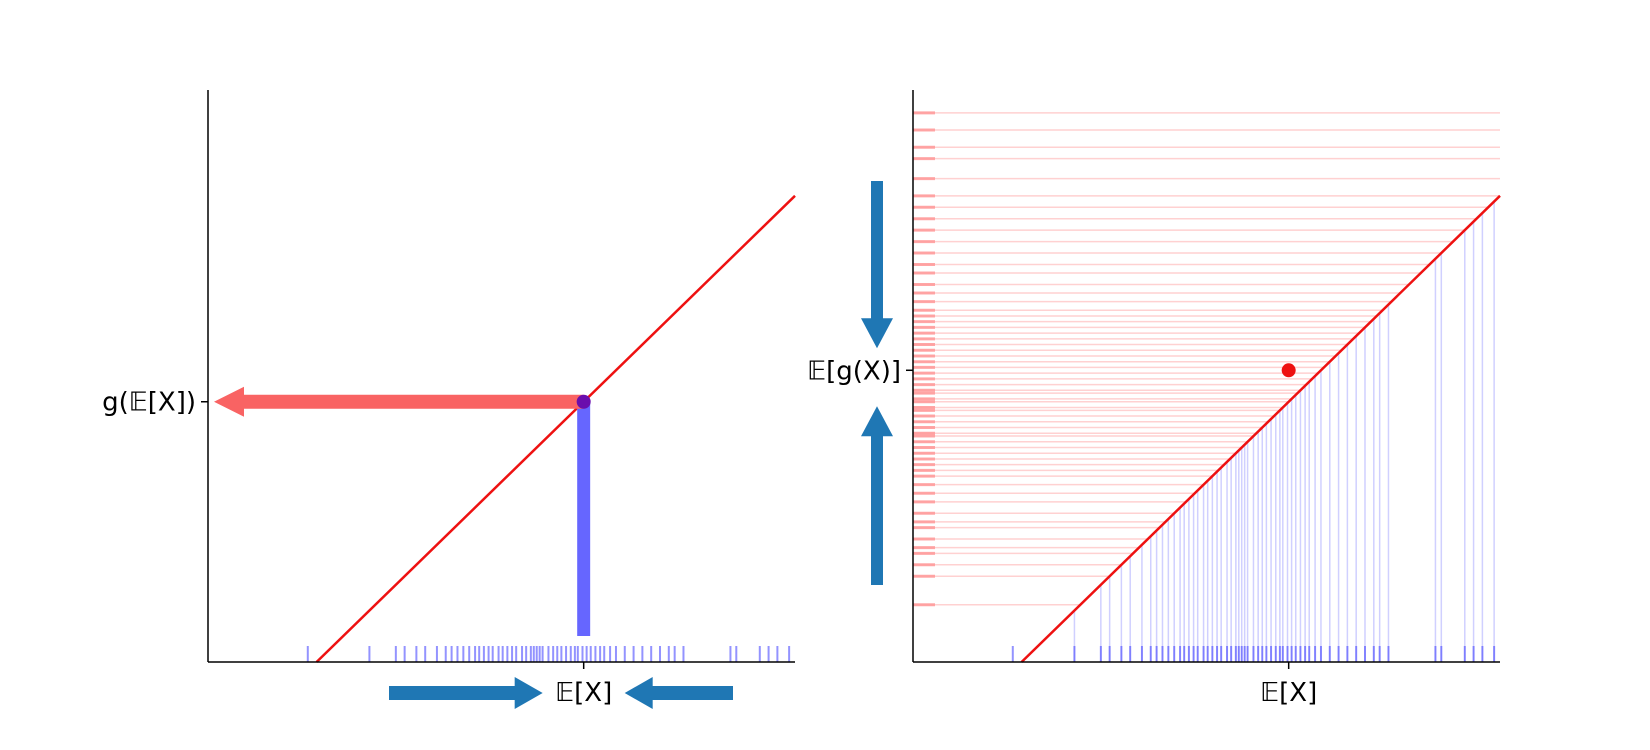 Image resolution: width=1650 pixels, height=750 pixels. What do you see at coordinates (548, 654) in the screenshot?
I see `left-sample-rug` at bounding box center [548, 654].